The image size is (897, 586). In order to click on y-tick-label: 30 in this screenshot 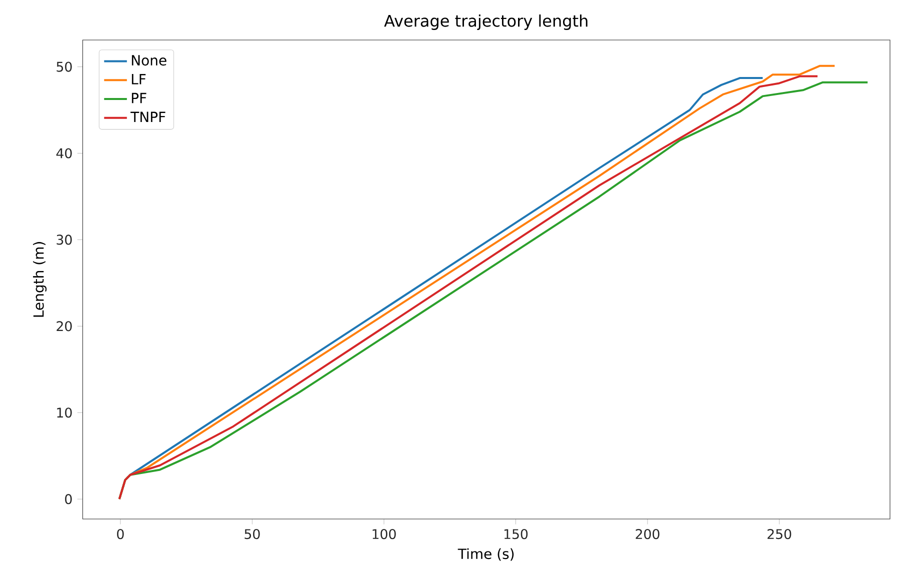, I will do `click(64, 239)`.